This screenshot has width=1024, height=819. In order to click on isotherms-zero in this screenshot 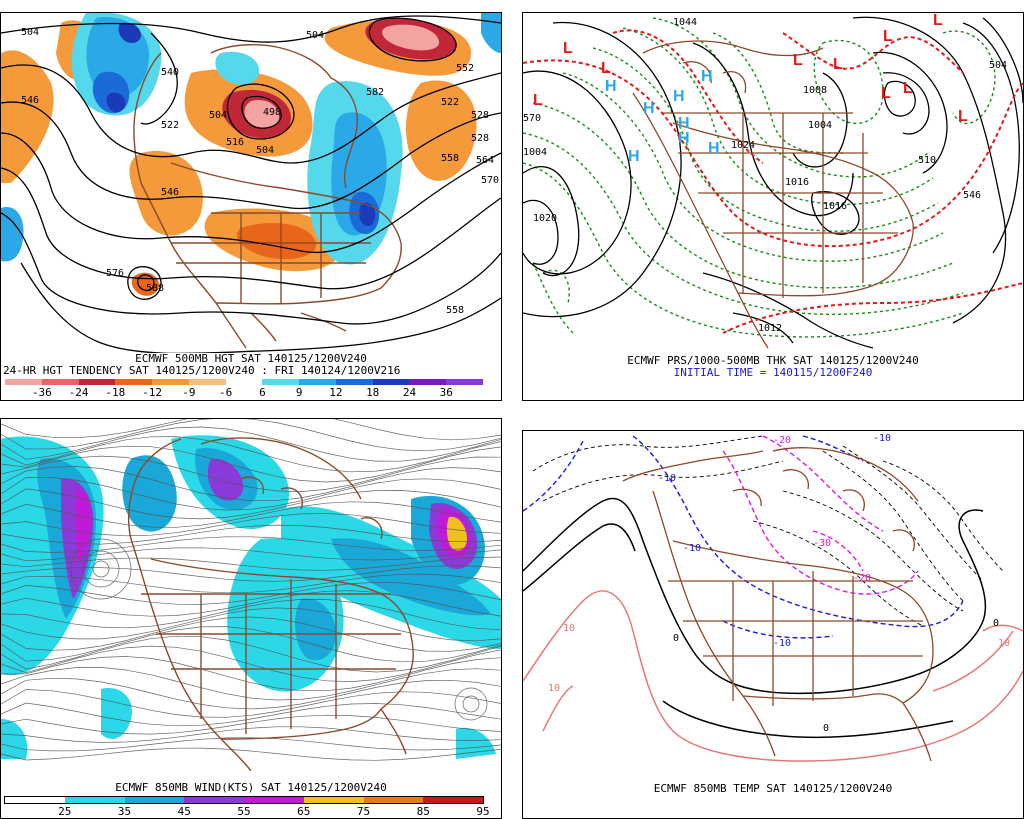, I will do `click(755, 618)`.